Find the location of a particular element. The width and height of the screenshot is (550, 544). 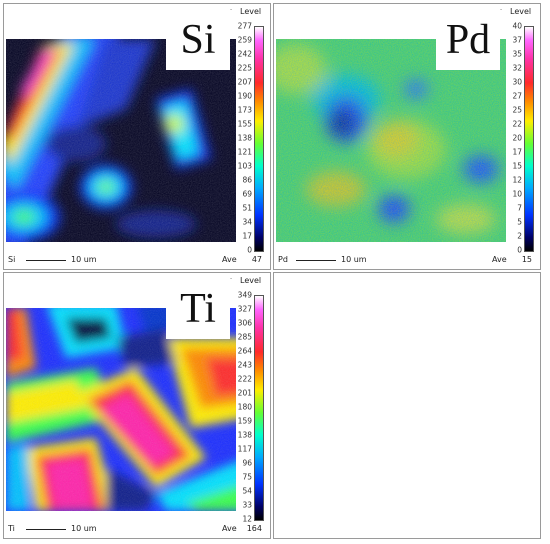

ti-tick: 96 is located at coordinates (247, 463).